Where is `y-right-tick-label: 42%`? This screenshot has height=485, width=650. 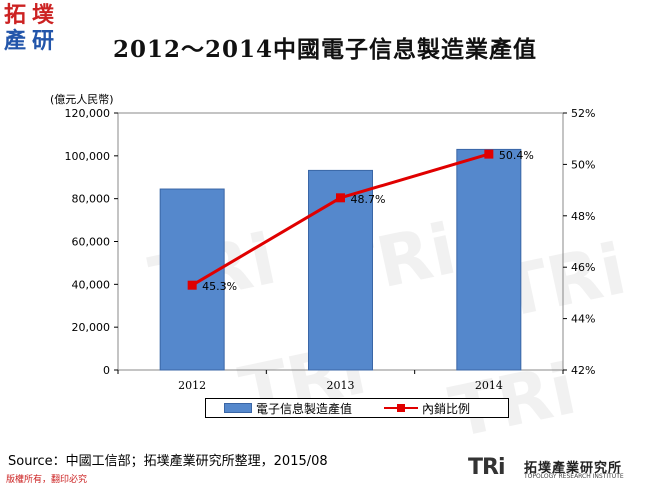
y-right-tick-label: 42% is located at coordinates (583, 370).